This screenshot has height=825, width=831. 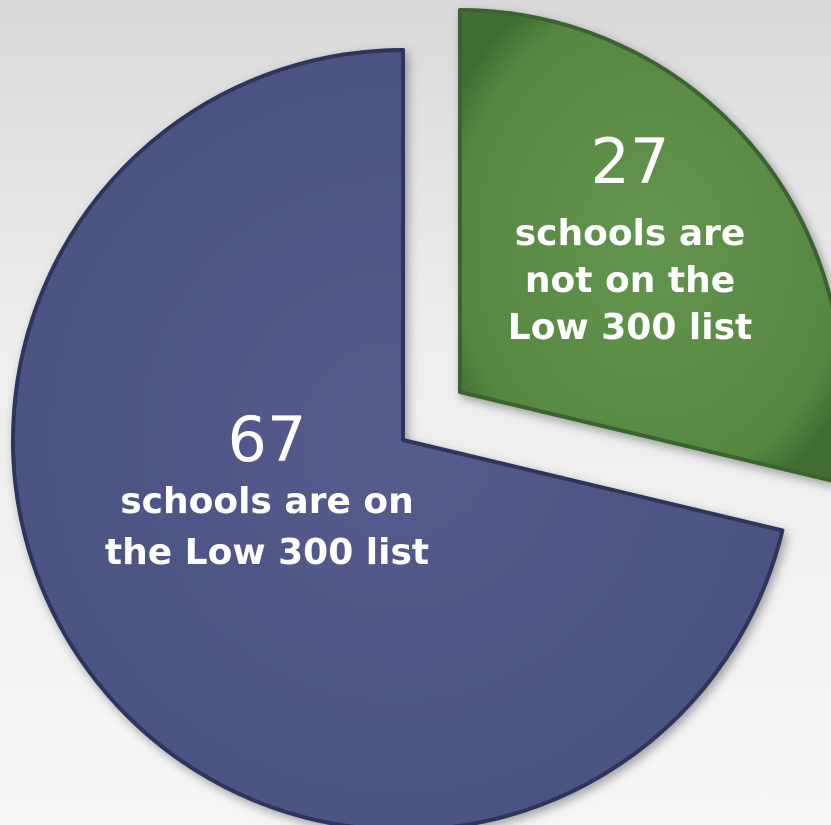 What do you see at coordinates (630, 327) in the screenshot?
I see `slice-not-on-low-300-desc-line: Low 300 list` at bounding box center [630, 327].